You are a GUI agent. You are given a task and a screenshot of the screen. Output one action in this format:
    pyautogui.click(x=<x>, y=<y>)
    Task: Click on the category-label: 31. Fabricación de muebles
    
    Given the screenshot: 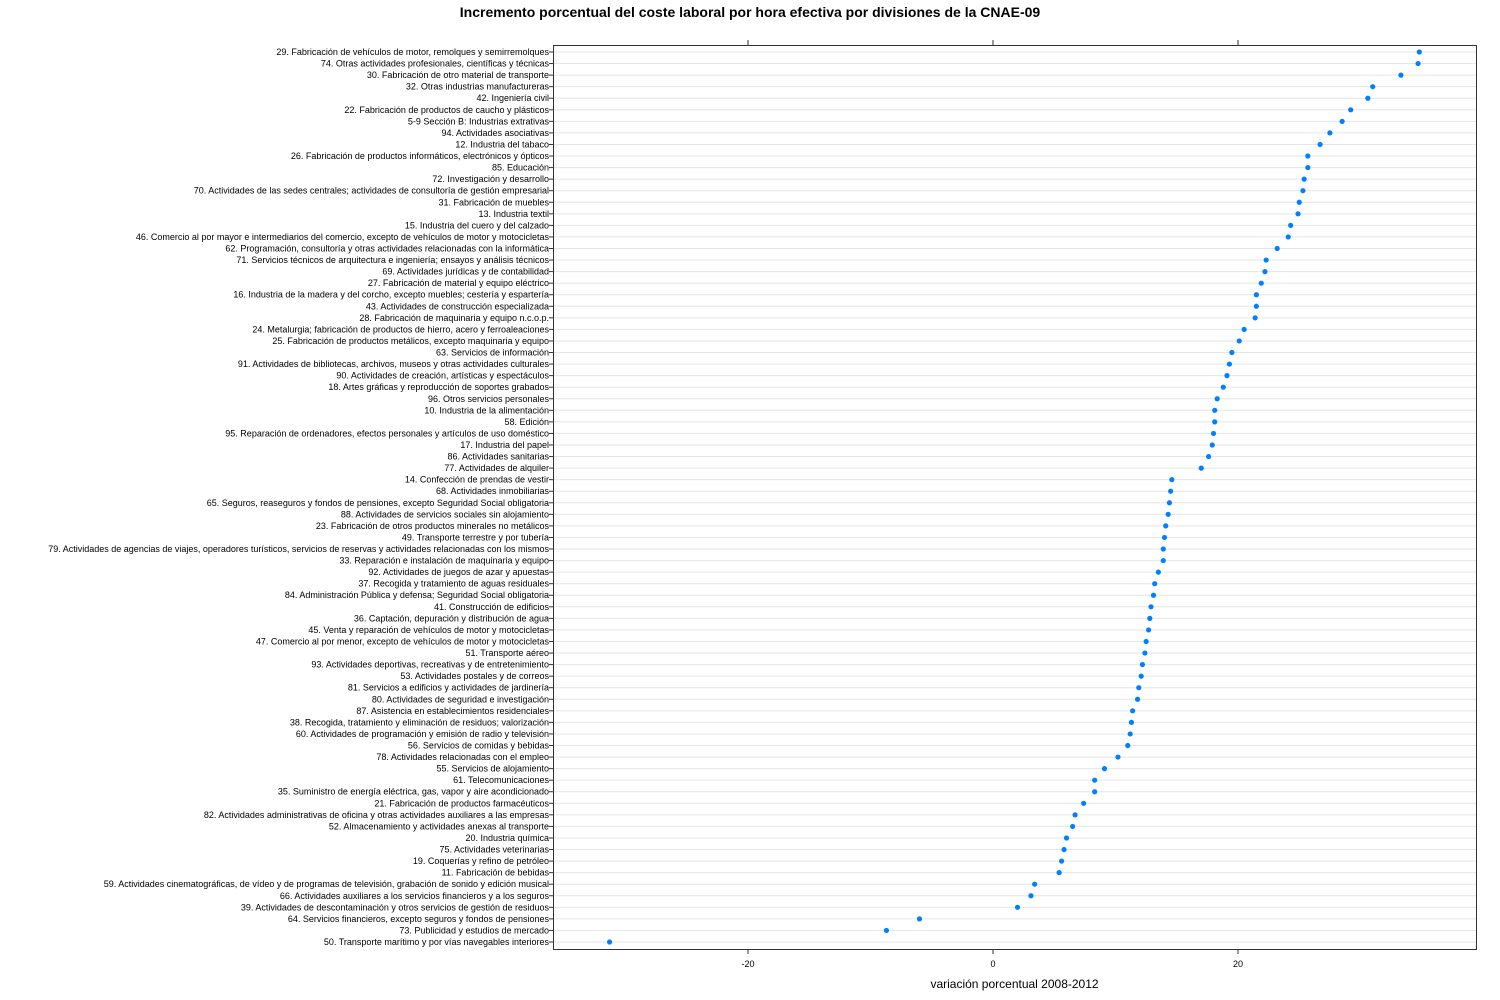 What is the action you would take?
    pyautogui.click(x=493, y=202)
    